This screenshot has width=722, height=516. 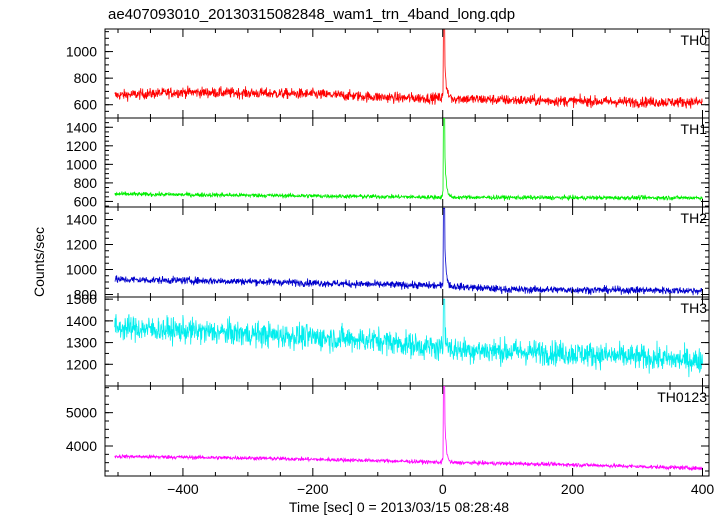 What do you see at coordinates (408, 160) in the screenshot?
I see `series-th1` at bounding box center [408, 160].